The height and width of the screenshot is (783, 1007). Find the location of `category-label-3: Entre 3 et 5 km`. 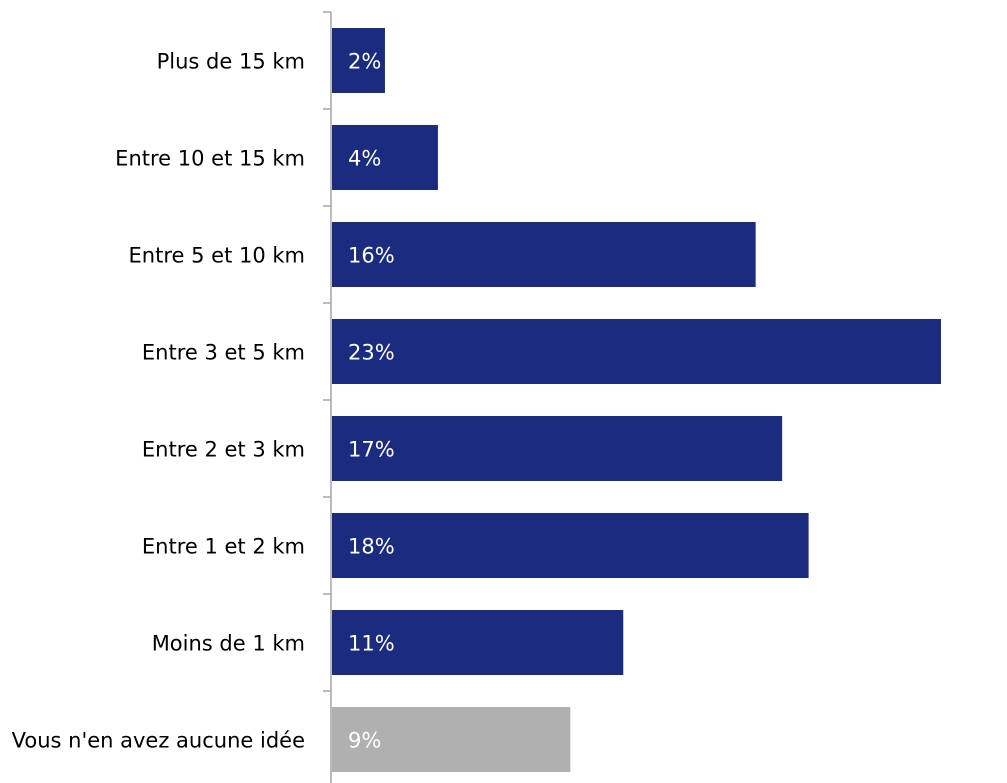

category-label-3: Entre 3 et 5 km is located at coordinates (223, 353).